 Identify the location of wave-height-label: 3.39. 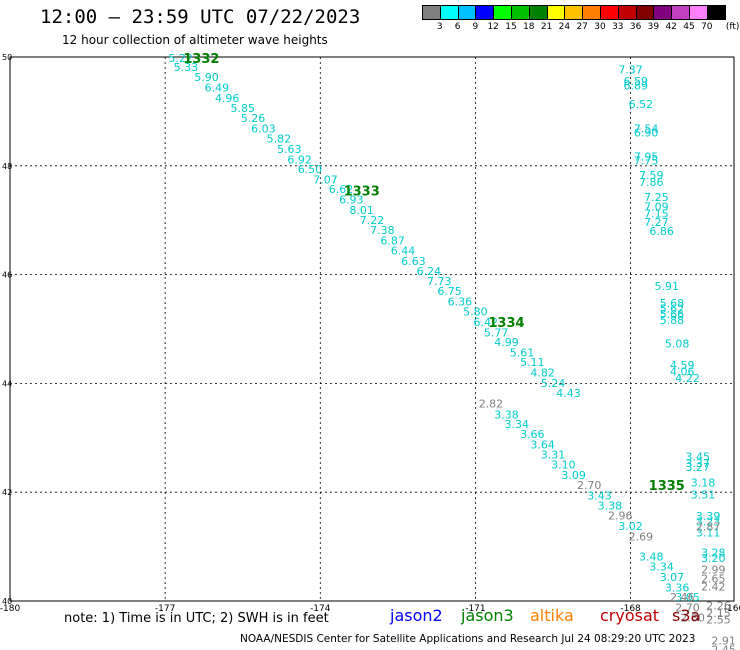
(708, 516).